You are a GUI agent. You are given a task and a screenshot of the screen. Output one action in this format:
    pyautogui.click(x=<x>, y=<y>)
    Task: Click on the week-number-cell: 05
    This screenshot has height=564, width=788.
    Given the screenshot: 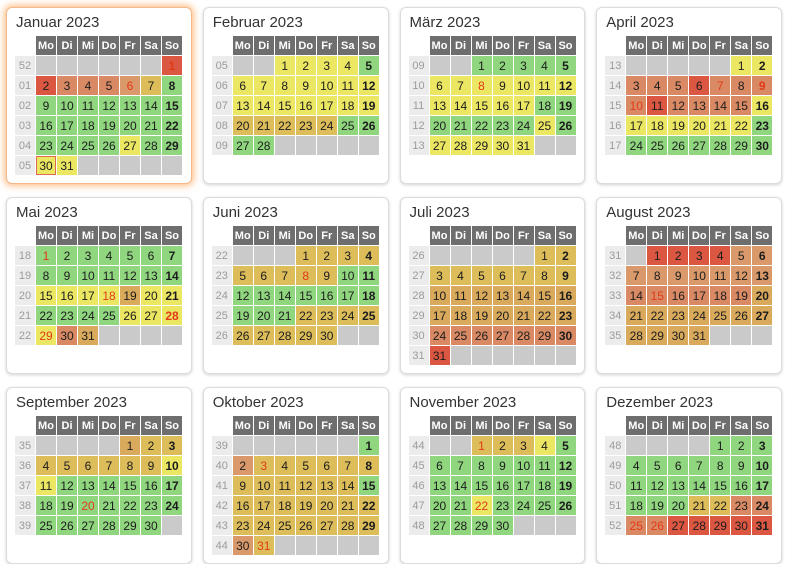 What is the action you would take?
    pyautogui.click(x=25, y=165)
    